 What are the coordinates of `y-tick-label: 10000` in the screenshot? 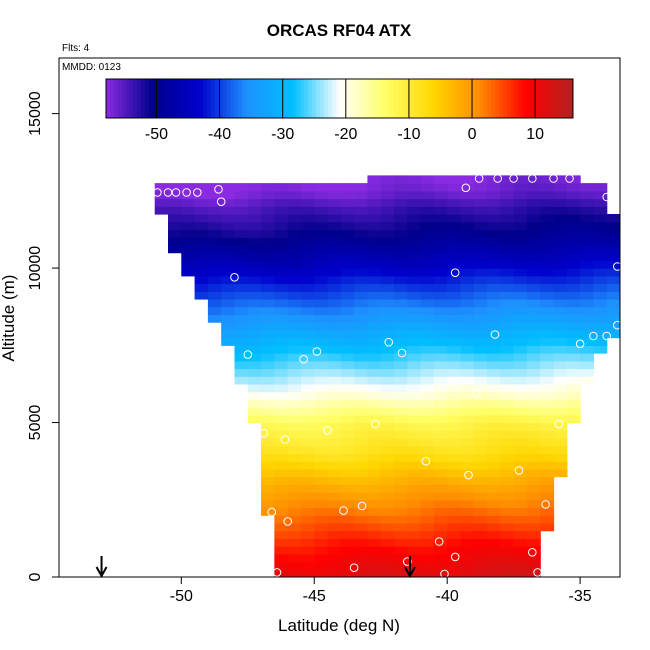 It's located at (35, 268).